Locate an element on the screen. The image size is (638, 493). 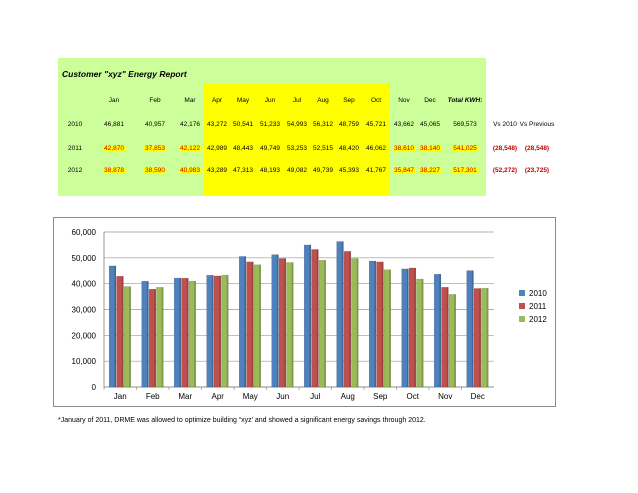
table-cell: 51,233 is located at coordinates (270, 124).